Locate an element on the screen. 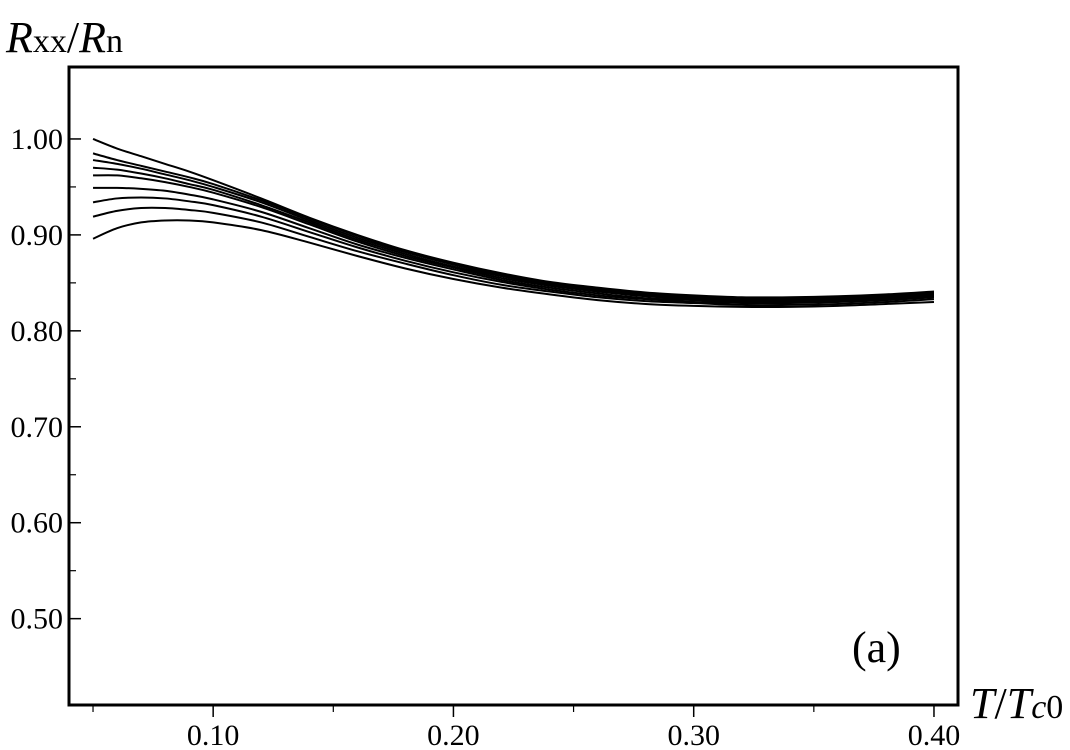  x-axis-title-main2: T is located at coordinates (1021, 703).